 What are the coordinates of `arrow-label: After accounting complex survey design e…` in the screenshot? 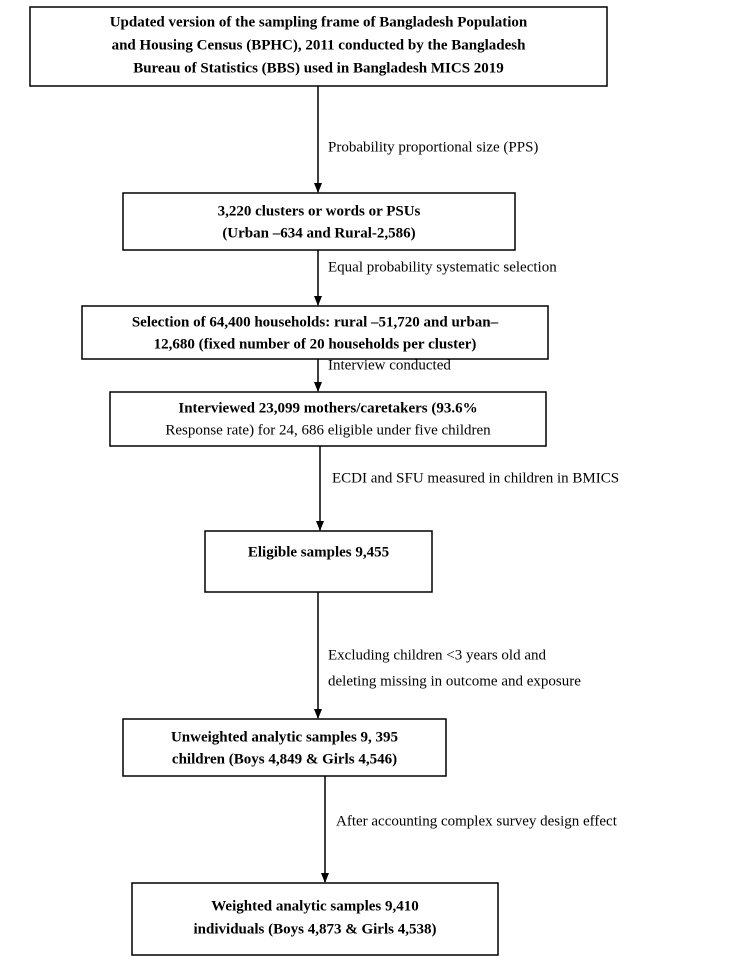 It's located at (477, 821).